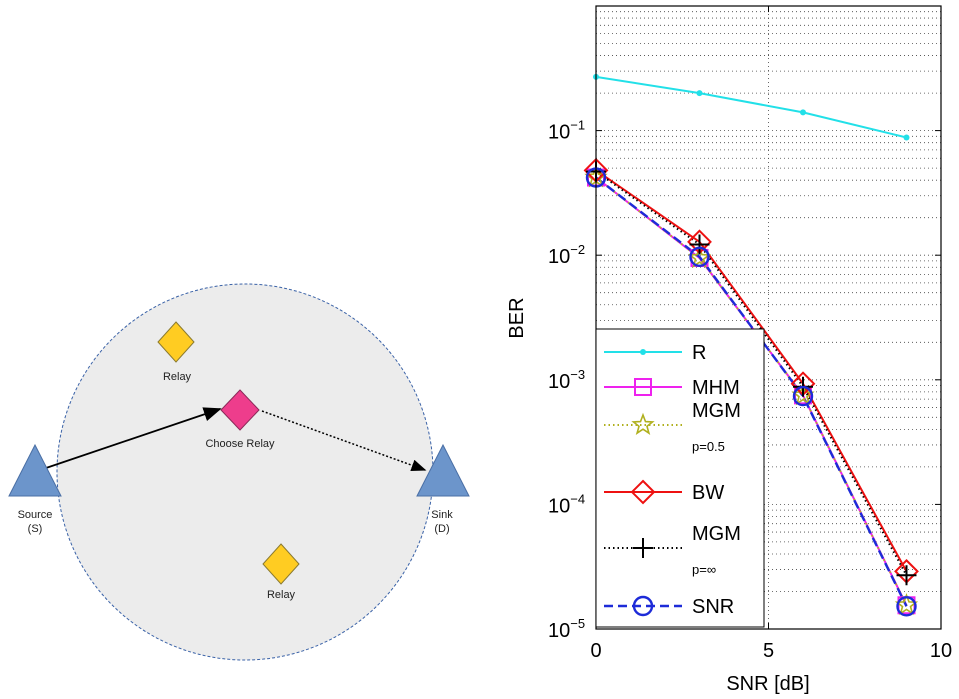  I want to click on source-to-relay-arrow, so click(133, 438).